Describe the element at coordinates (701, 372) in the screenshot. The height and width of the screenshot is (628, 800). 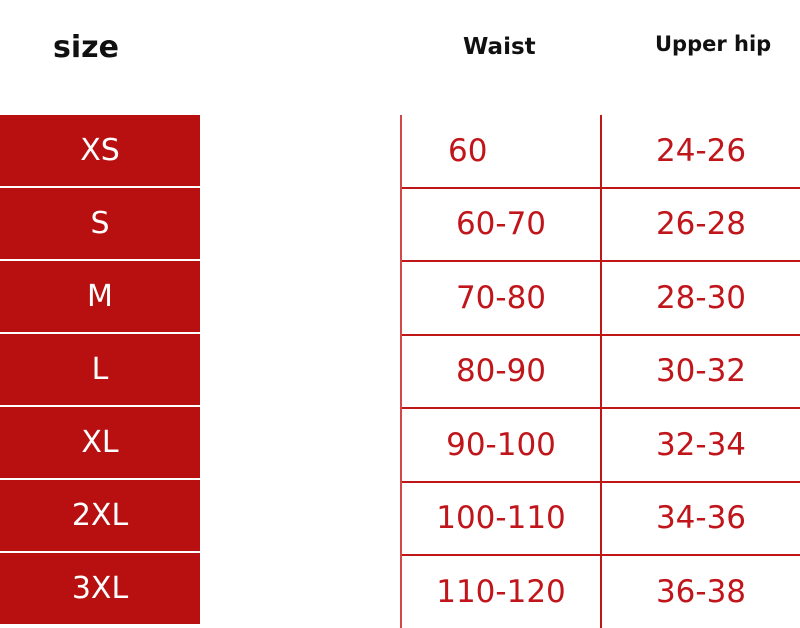
I see `upper-hip-cell: 30-32` at that location.